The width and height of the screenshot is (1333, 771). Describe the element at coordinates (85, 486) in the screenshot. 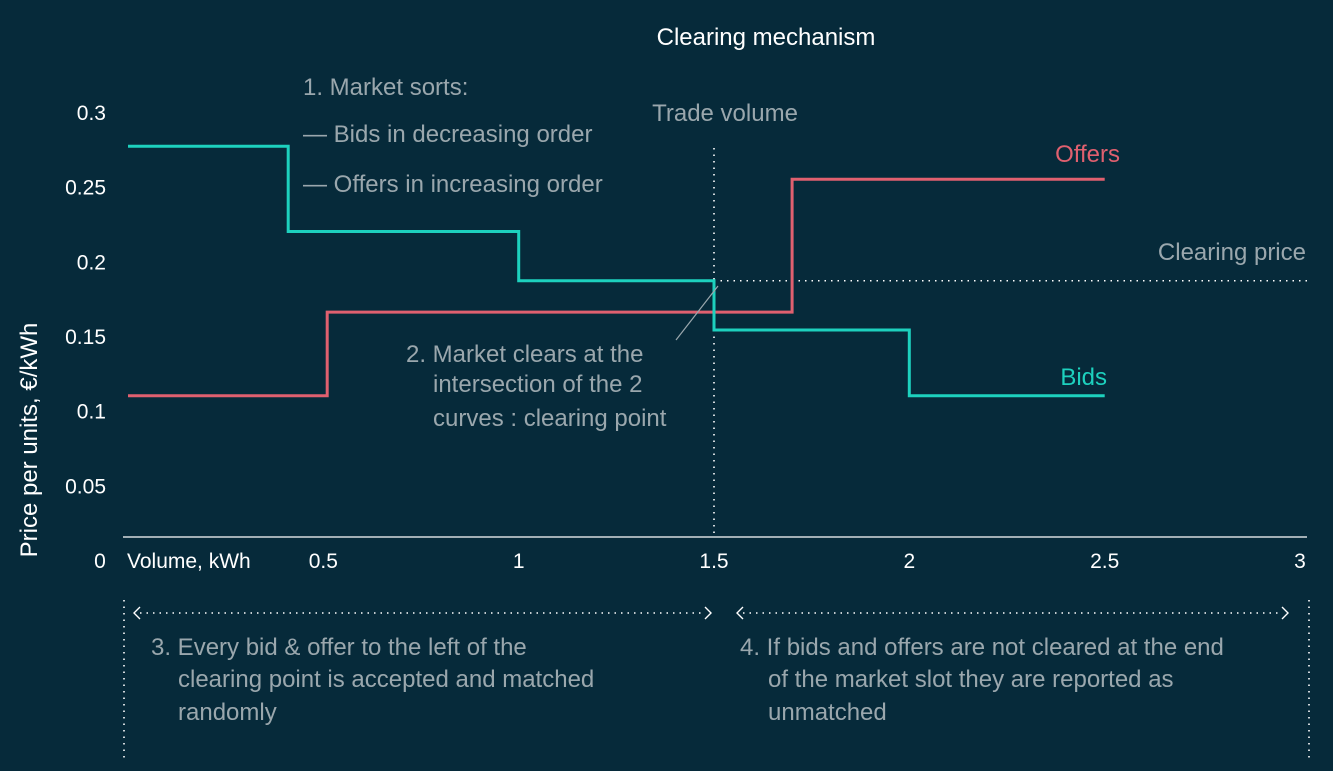

I see `y-tick-label: 0.05` at that location.